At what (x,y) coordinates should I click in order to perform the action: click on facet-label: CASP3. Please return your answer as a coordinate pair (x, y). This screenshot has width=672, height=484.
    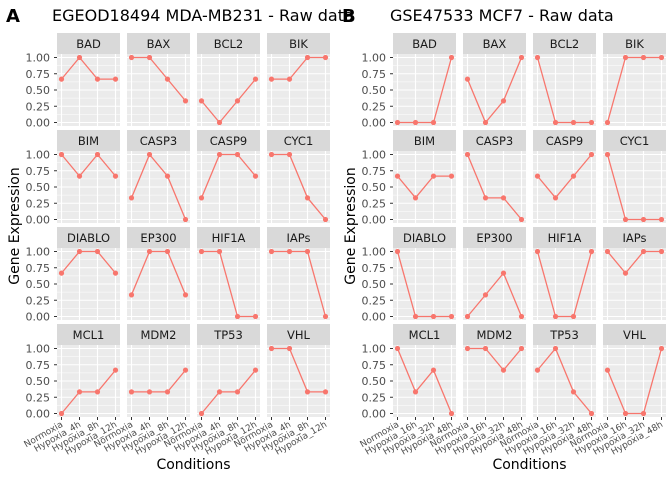
    Looking at the image, I should click on (158, 141).